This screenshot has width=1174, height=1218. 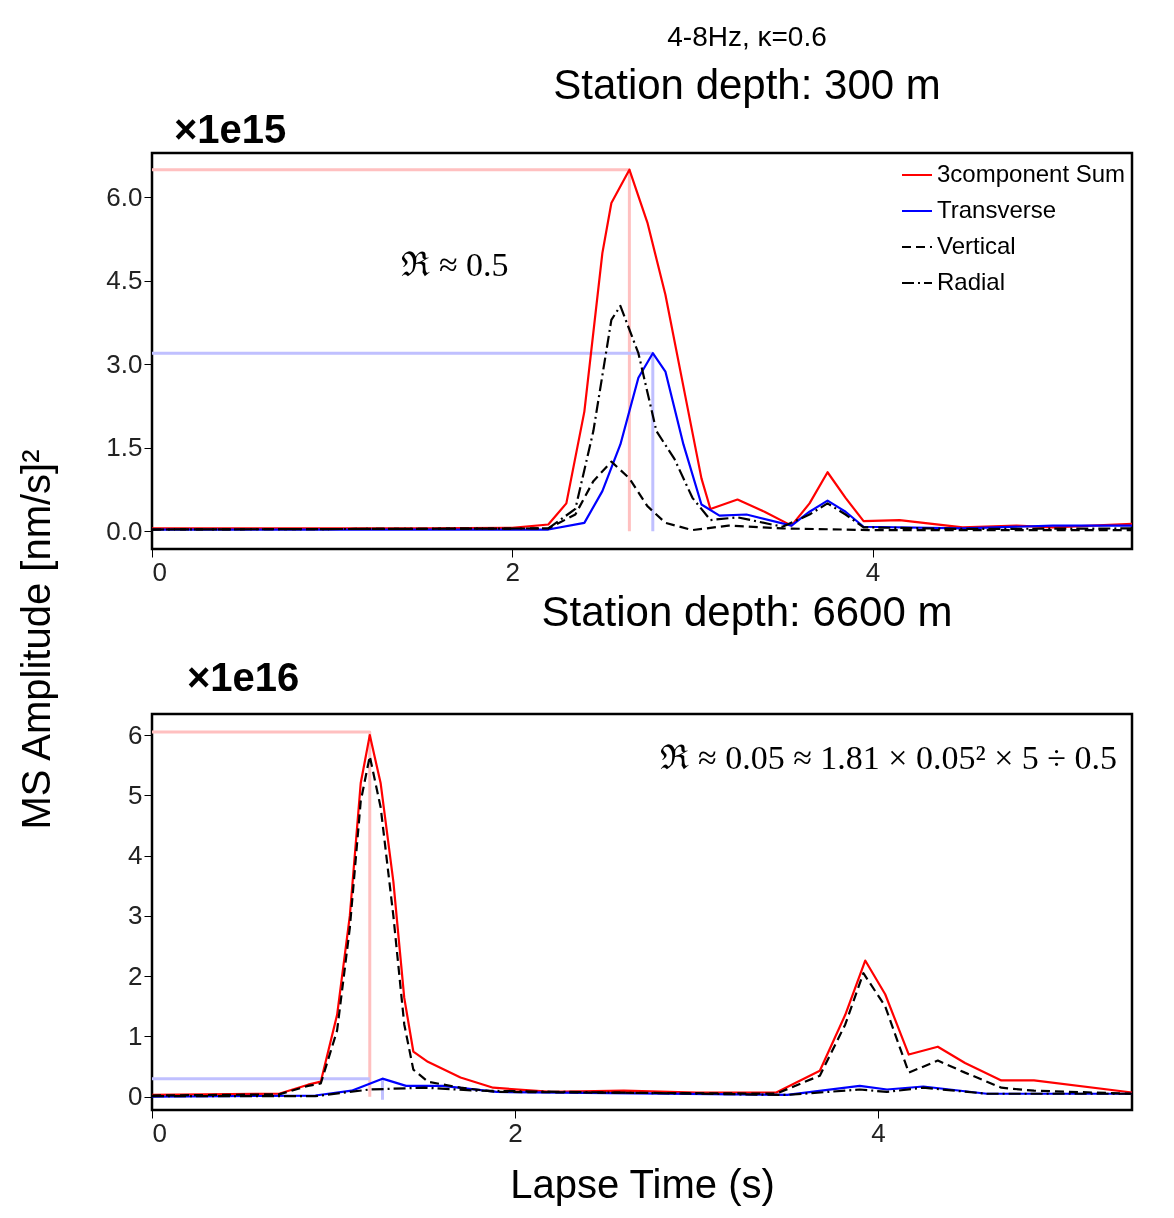 I want to click on legend-label: Vertical, so click(x=976, y=245).